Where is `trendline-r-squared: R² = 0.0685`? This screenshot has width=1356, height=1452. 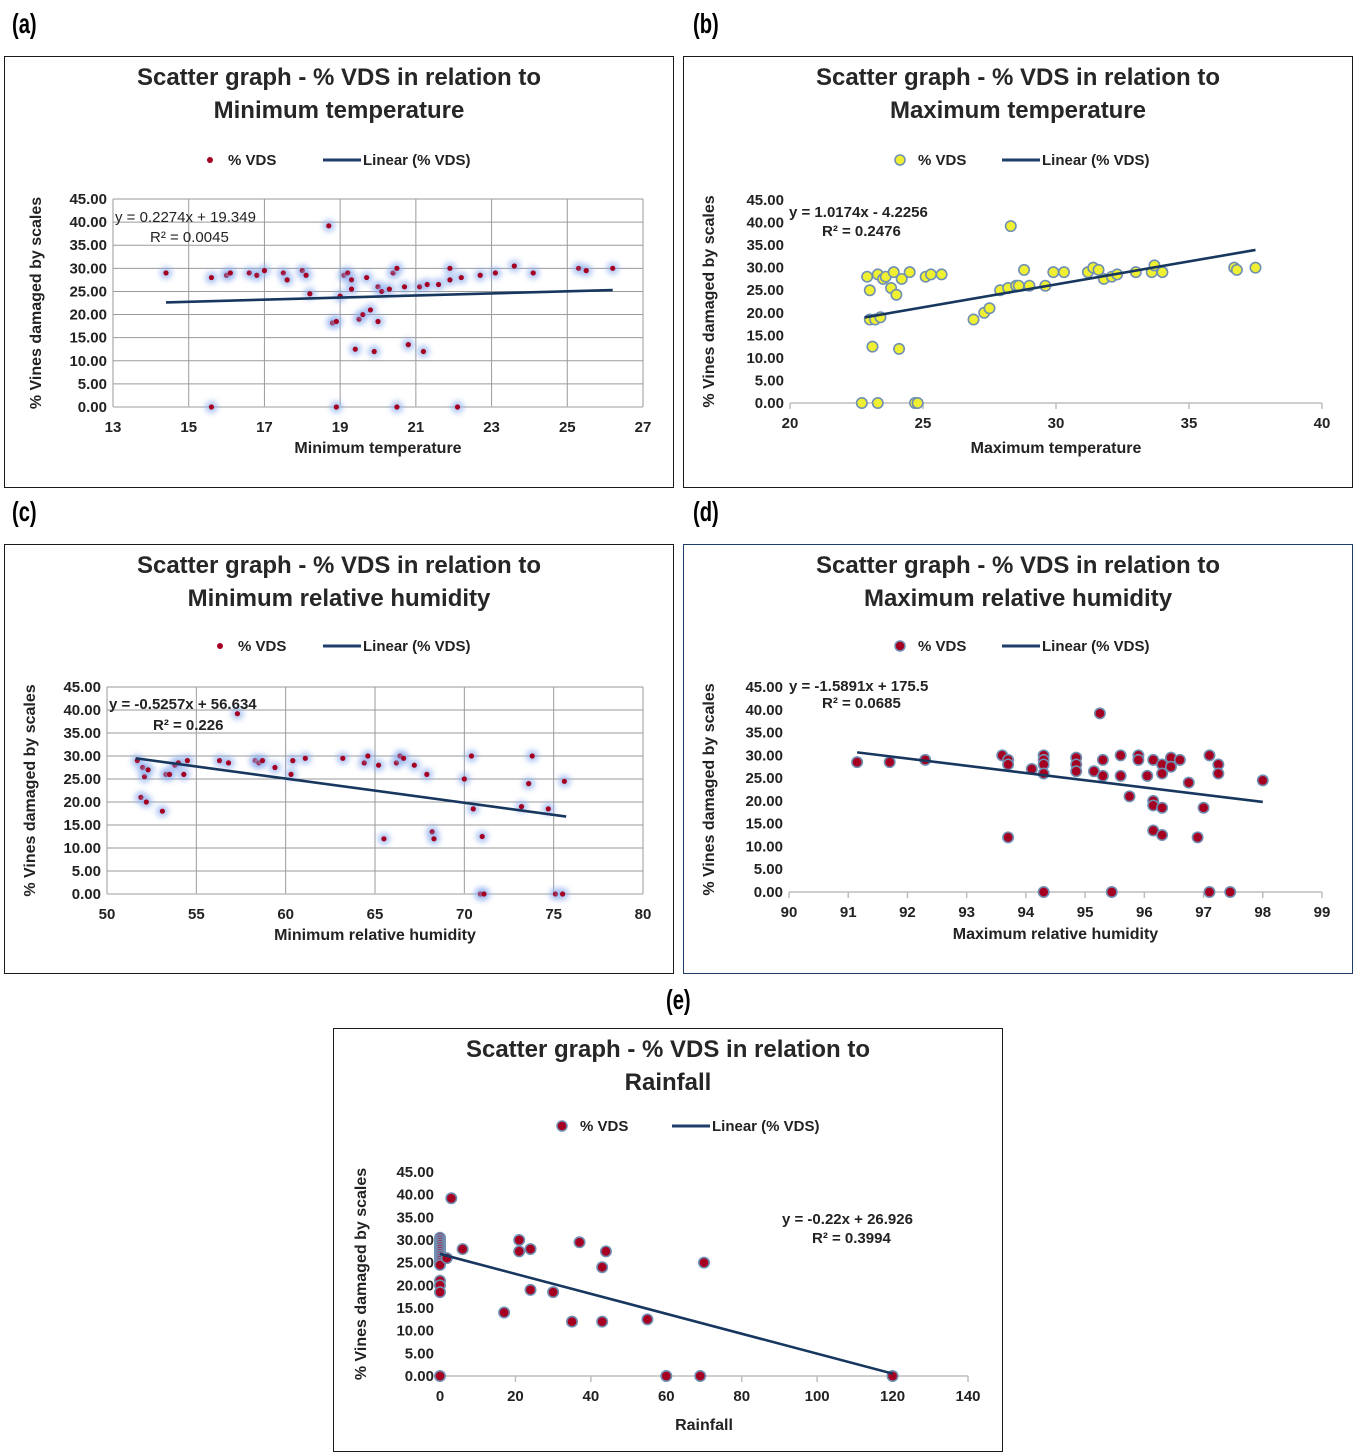 trendline-r-squared: R² = 0.0685 is located at coordinates (861, 703).